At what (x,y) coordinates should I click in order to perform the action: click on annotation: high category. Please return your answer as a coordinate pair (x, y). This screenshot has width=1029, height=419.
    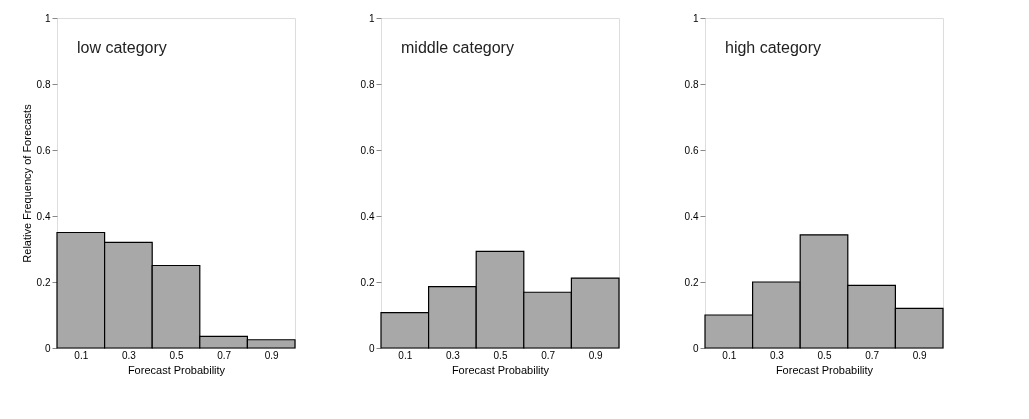
    Looking at the image, I should click on (773, 47).